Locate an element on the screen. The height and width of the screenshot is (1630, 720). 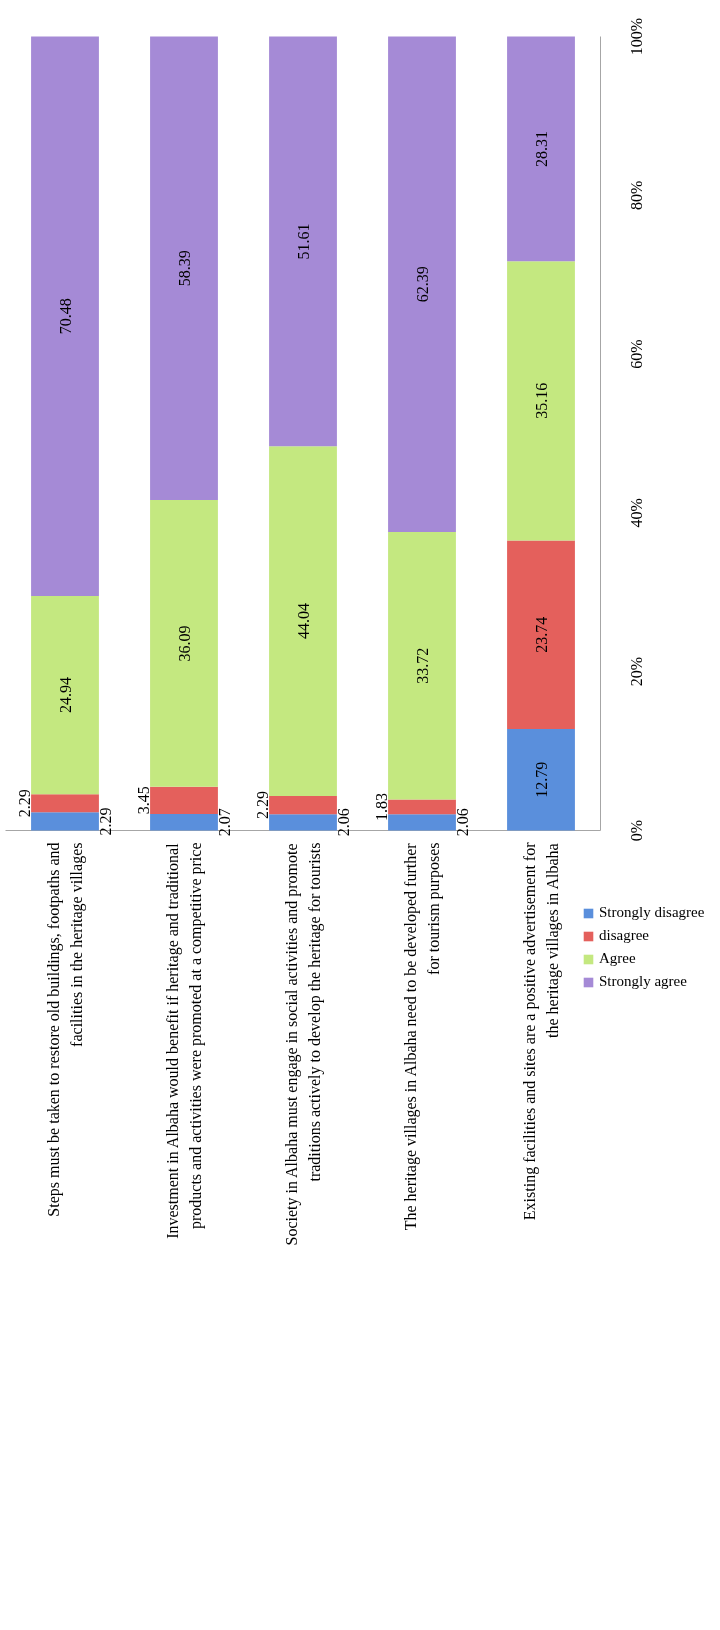
data-label: 23.74 is located at coordinates (541, 634).